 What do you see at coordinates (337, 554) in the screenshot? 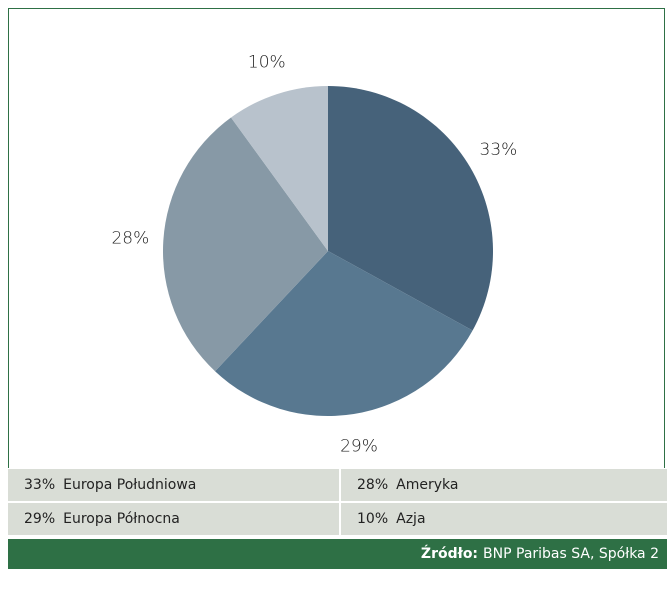
I see `source-bar: Źródło: BNP Paribas SA, Spółka 2` at bounding box center [337, 554].